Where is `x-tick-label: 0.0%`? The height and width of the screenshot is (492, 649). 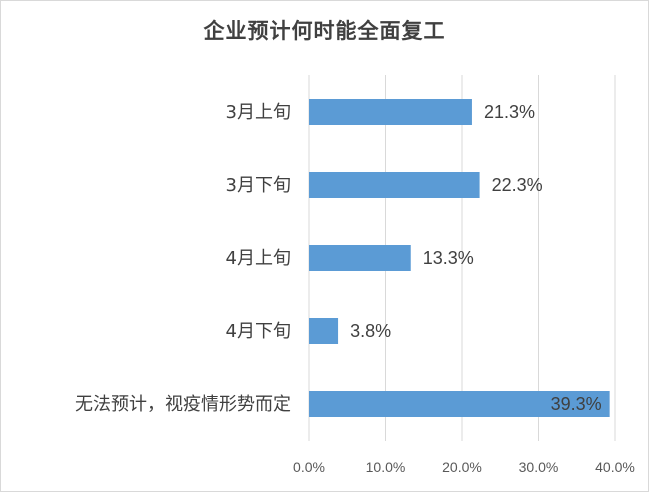
x-tick-label: 0.0% is located at coordinates (309, 467).